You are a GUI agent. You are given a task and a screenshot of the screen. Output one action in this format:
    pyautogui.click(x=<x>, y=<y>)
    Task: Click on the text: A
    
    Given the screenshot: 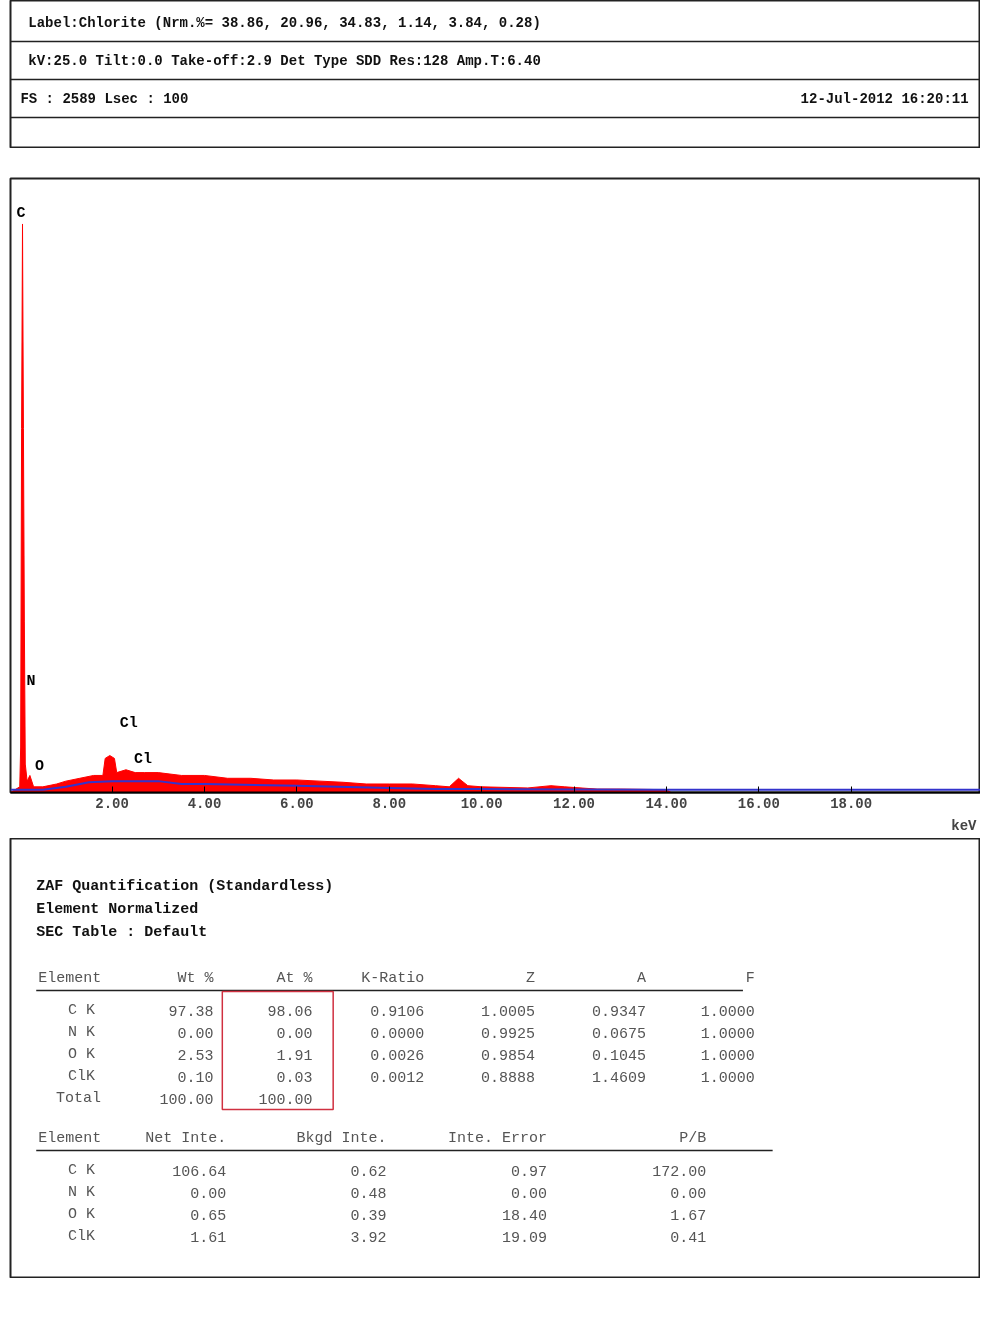 What is the action you would take?
    pyautogui.click(x=641, y=978)
    